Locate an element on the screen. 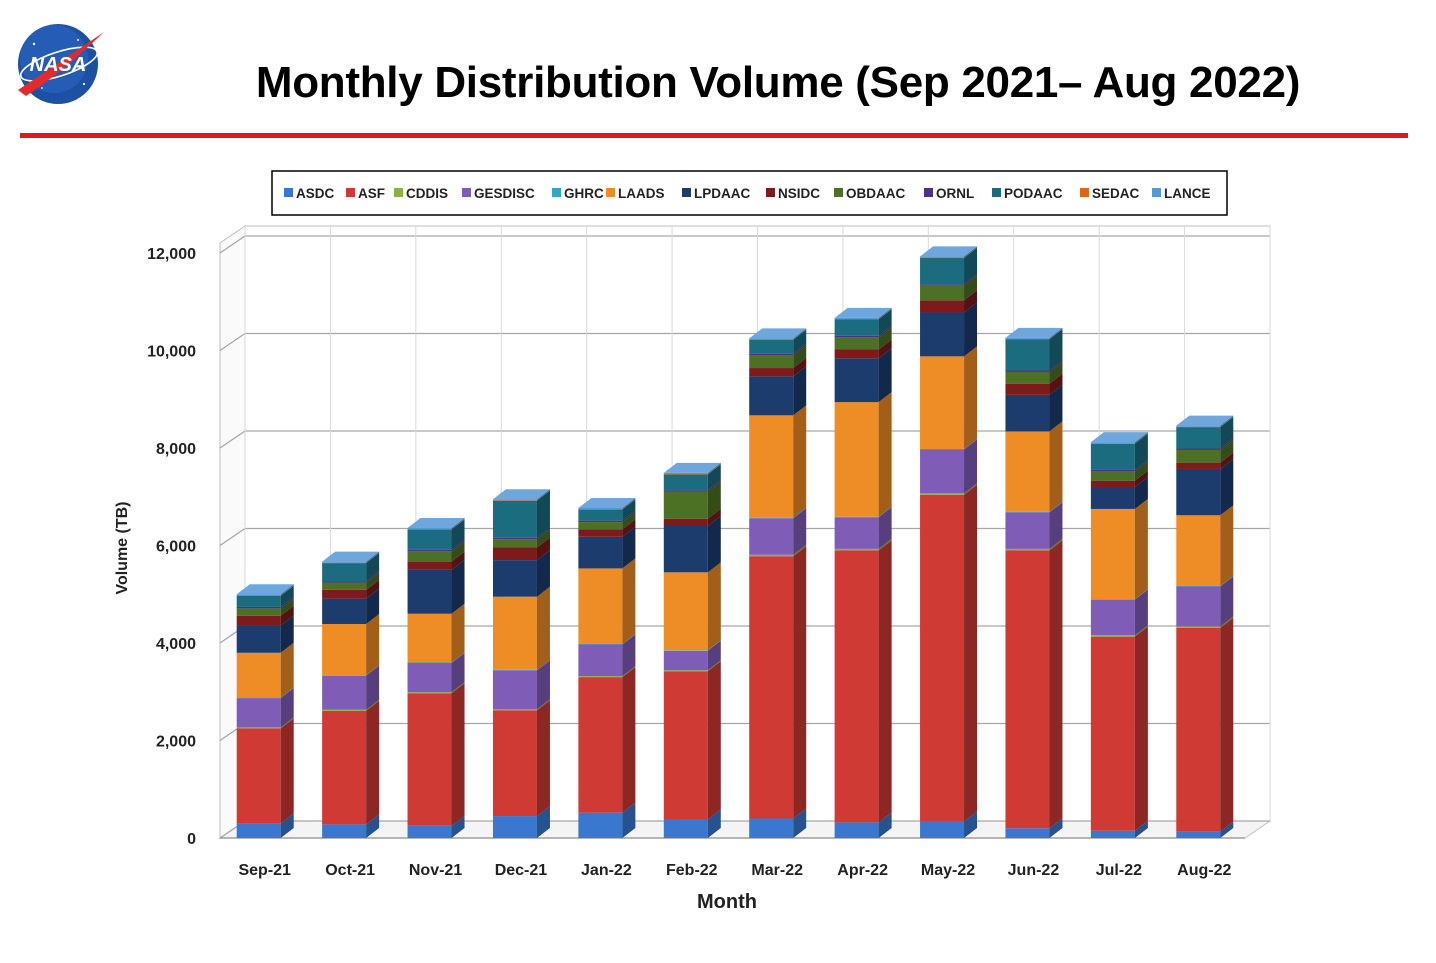 The width and height of the screenshot is (1436, 963). legend-item-sedac: SEDAC is located at coordinates (1116, 193).